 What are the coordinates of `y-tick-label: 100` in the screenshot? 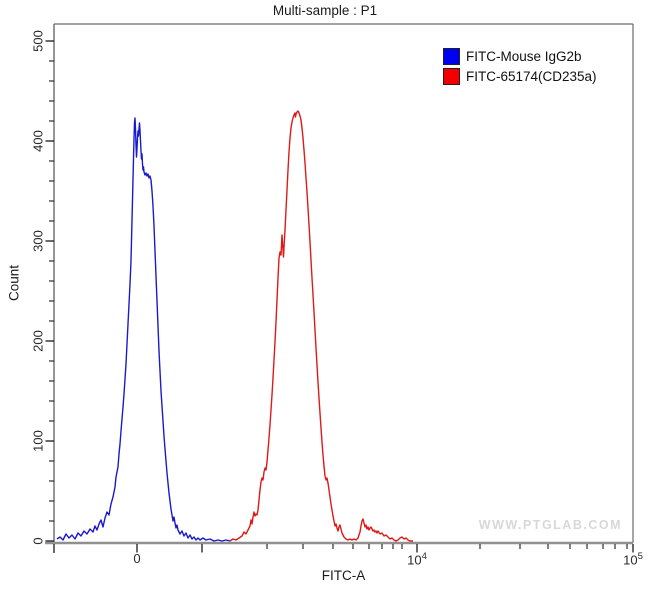 It's located at (38, 441).